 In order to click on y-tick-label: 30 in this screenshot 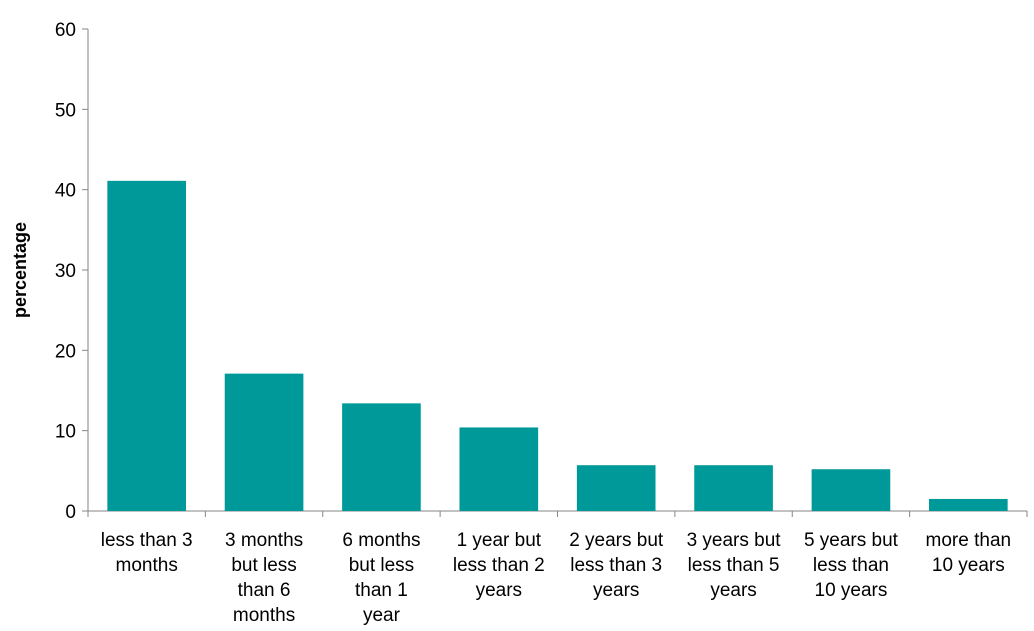, I will do `click(65, 271)`.